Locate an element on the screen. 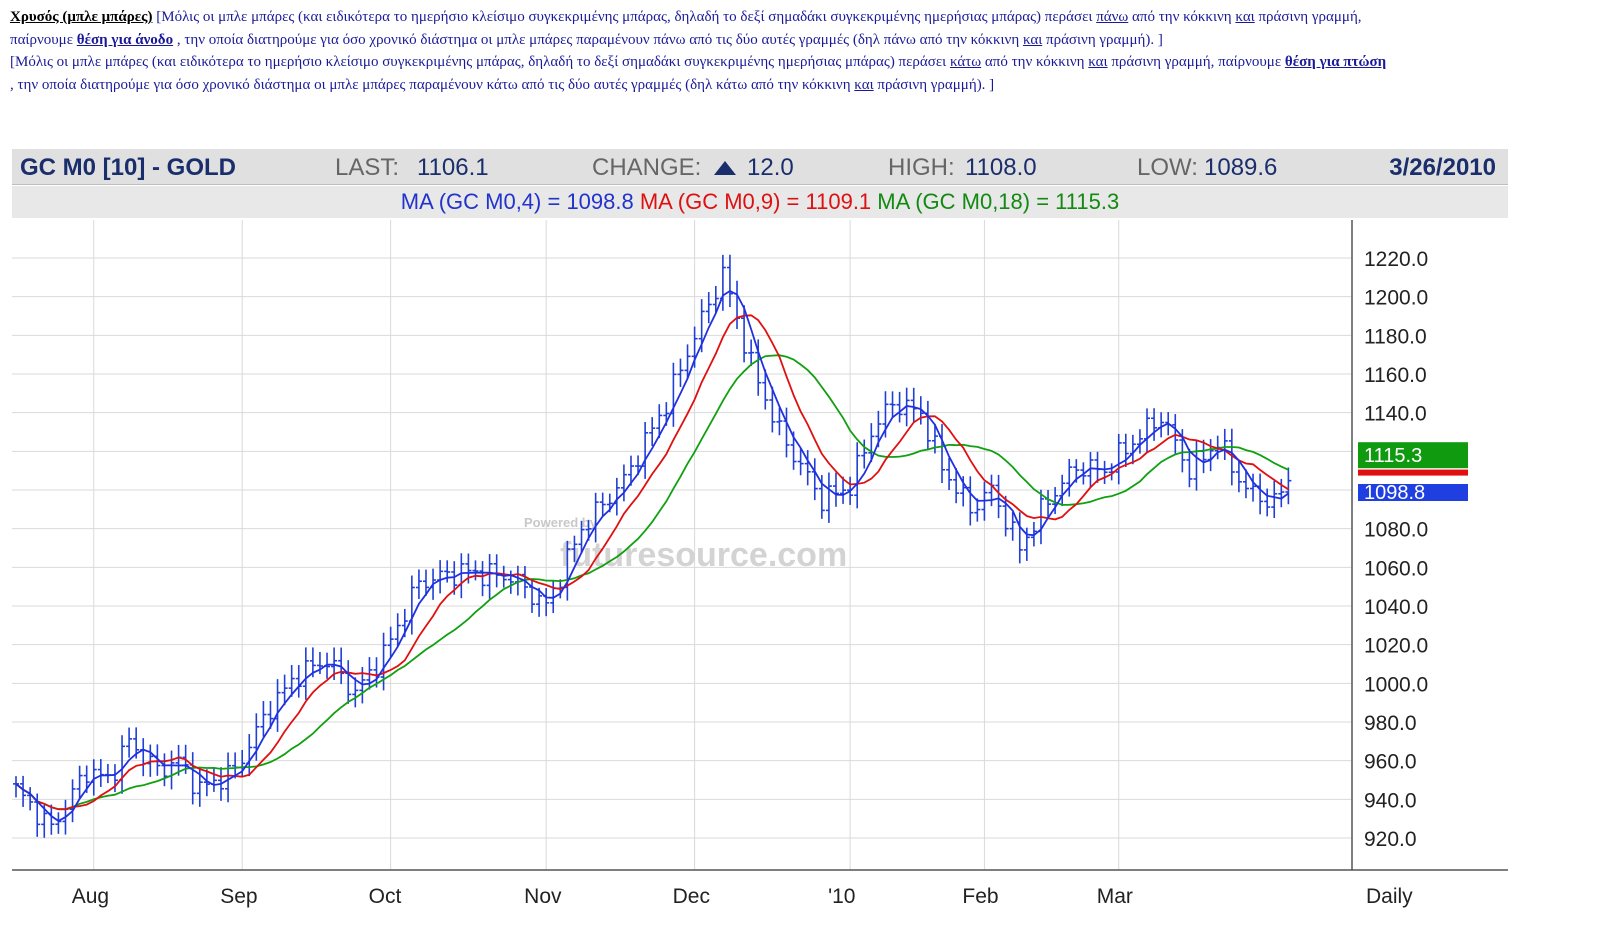 The height and width of the screenshot is (933, 1600). y-tick-label: 1000.0 is located at coordinates (1396, 684).